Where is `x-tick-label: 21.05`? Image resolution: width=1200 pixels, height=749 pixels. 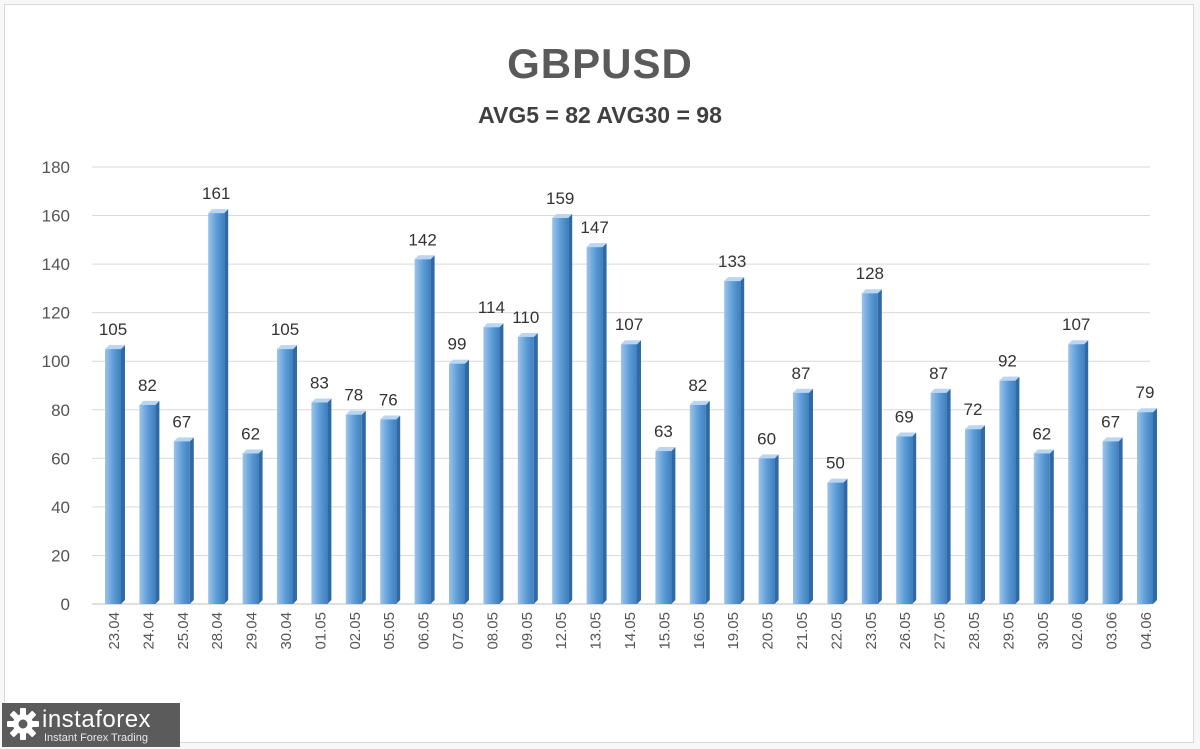 x-tick-label: 21.05 is located at coordinates (802, 631).